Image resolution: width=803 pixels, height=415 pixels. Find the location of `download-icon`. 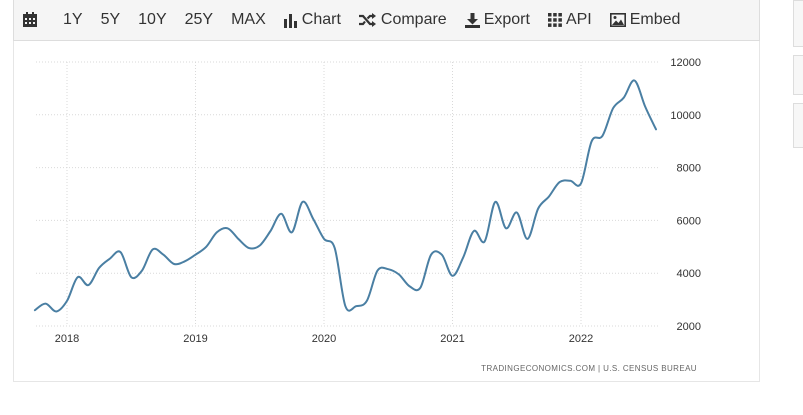

download-icon is located at coordinates (472, 20).